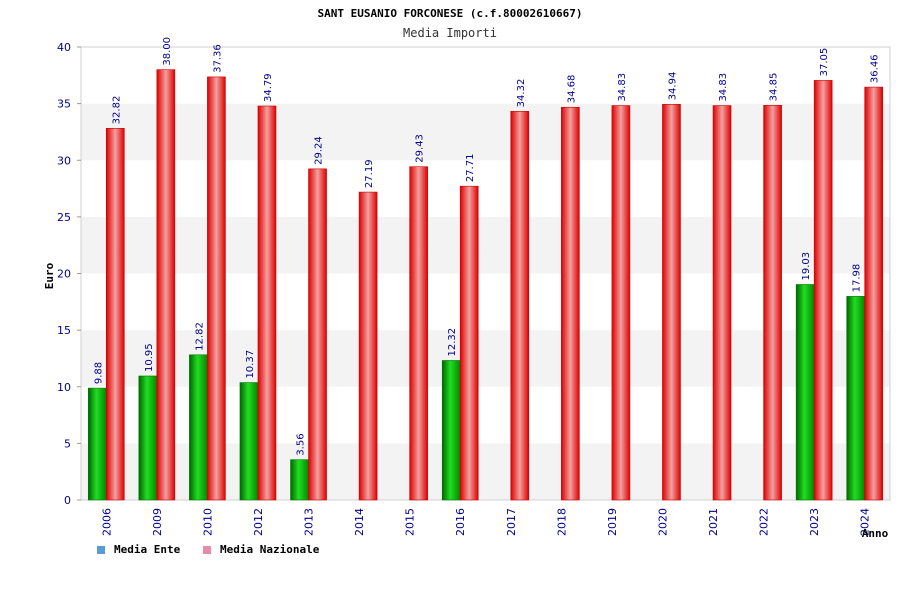 Image resolution: width=900 pixels, height=600 pixels. I want to click on x-tick-label: 2022, so click(764, 522).